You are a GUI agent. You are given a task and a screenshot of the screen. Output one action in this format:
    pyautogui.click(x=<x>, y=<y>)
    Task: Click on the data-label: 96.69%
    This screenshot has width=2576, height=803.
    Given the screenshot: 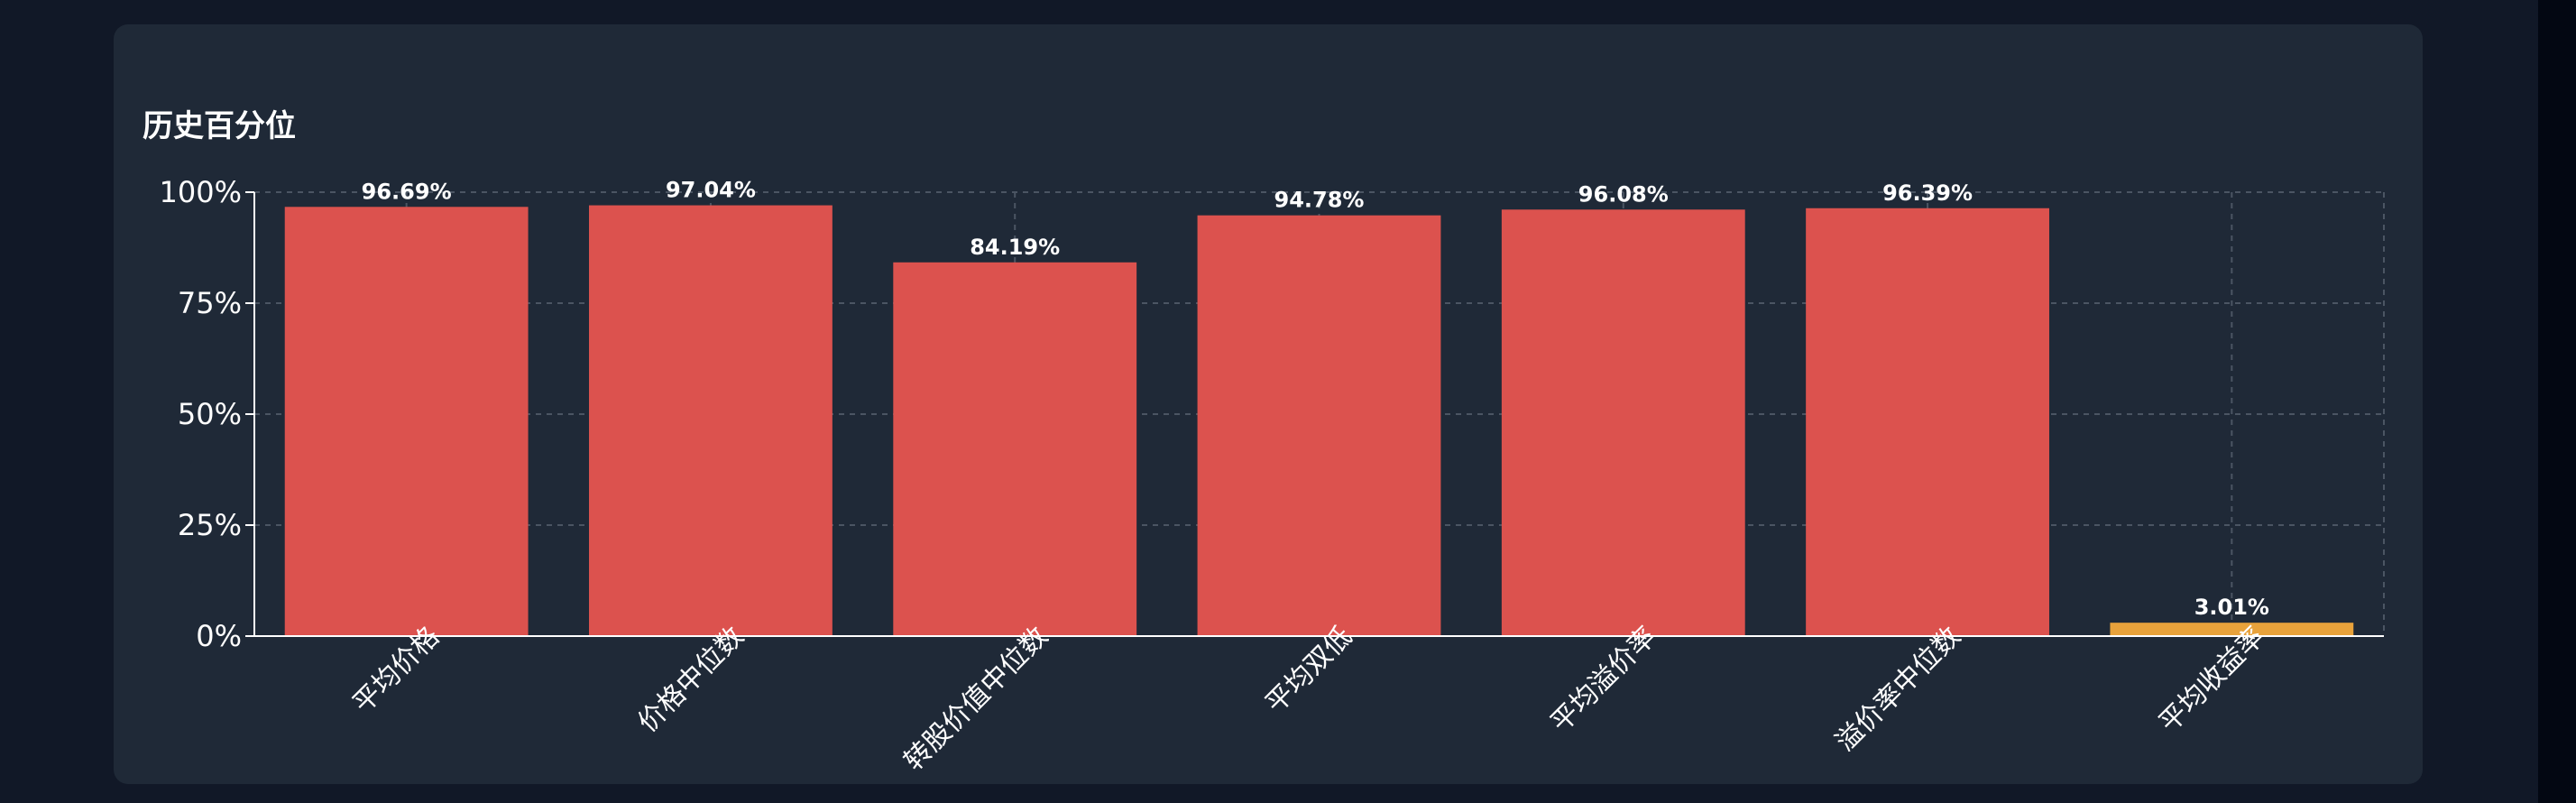 What is the action you would take?
    pyautogui.click(x=407, y=191)
    